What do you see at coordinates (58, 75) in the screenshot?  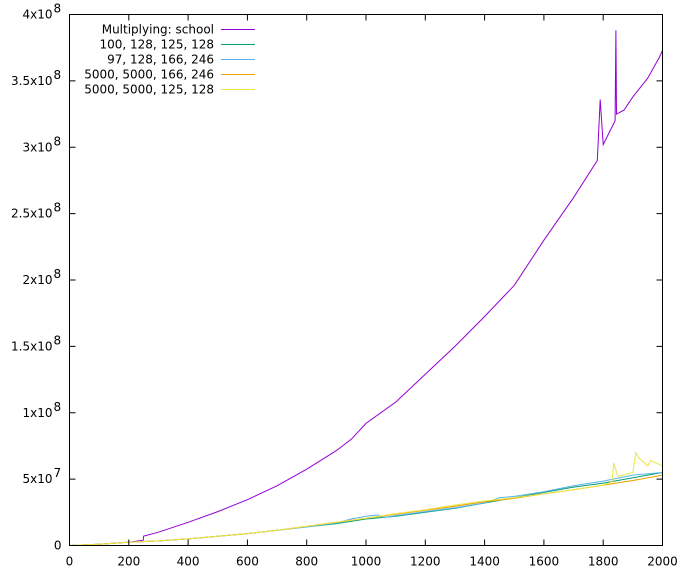 I see `y-tick-exponent-7: 8` at bounding box center [58, 75].